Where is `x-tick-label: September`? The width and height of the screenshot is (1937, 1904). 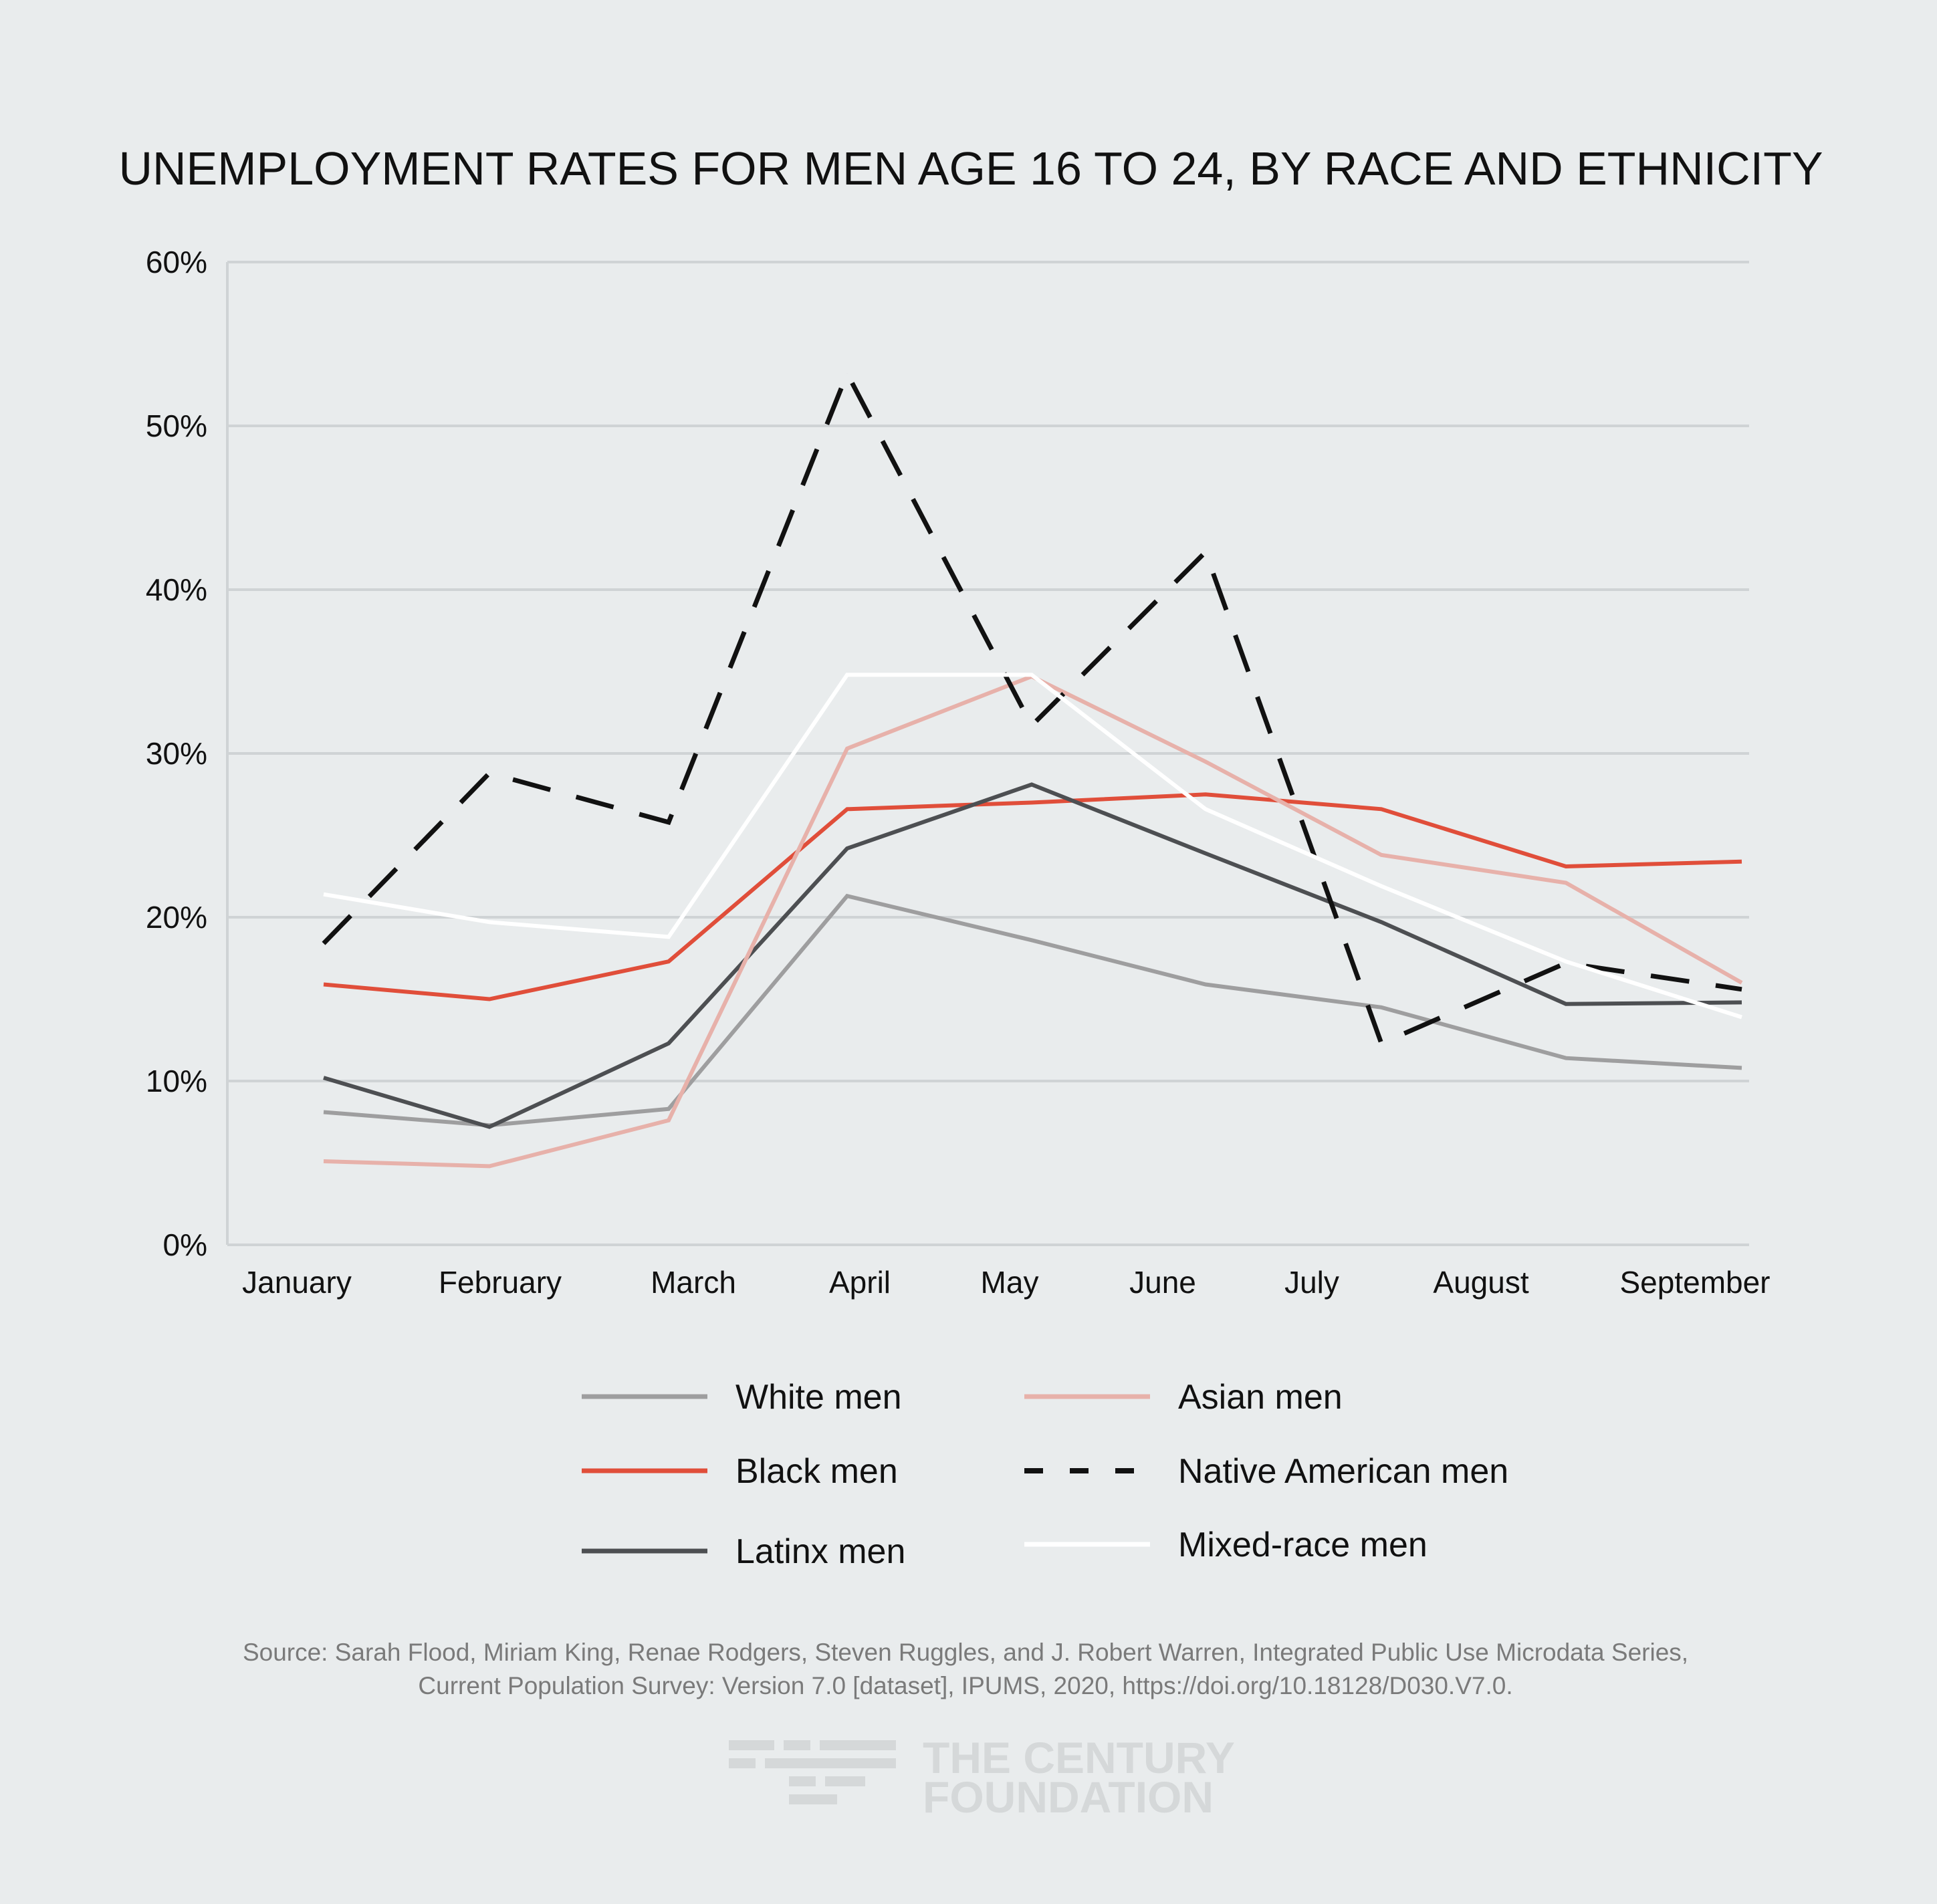
x-tick-label: September is located at coordinates (1694, 1282).